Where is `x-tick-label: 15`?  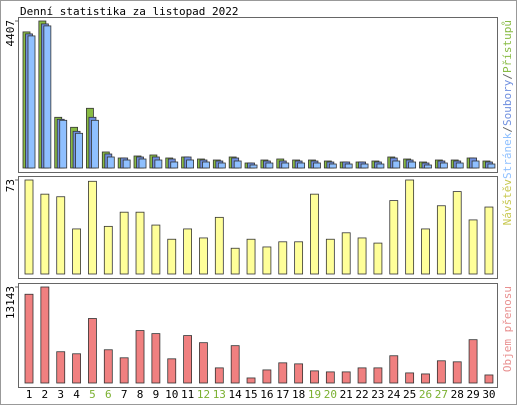
x-tick-label: 15 is located at coordinates (250, 394).